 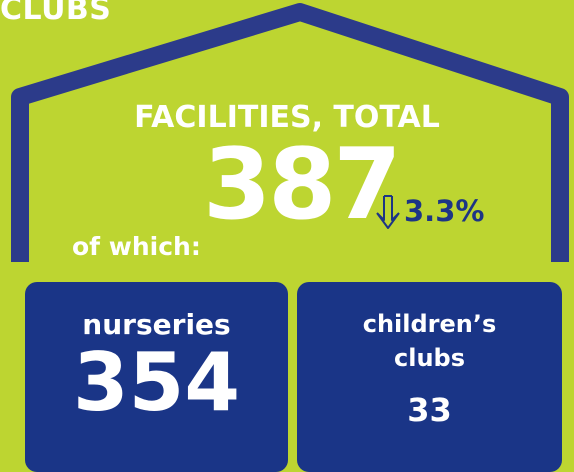 What do you see at coordinates (388, 212) in the screenshot?
I see `down-arrow-icon` at bounding box center [388, 212].